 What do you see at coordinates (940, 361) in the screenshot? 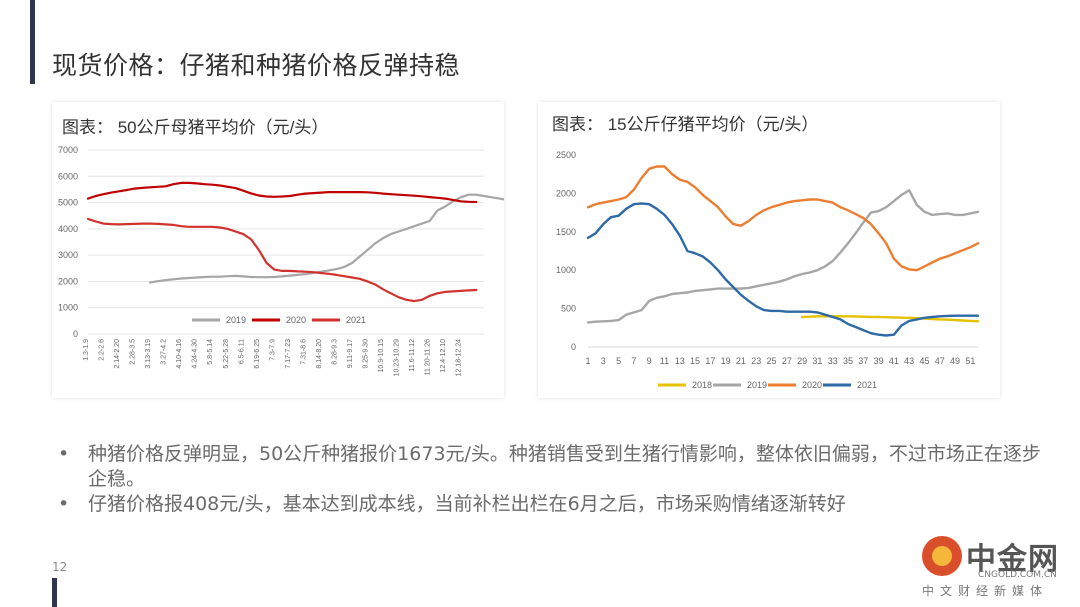
I see `x-tick-label: 47` at bounding box center [940, 361].